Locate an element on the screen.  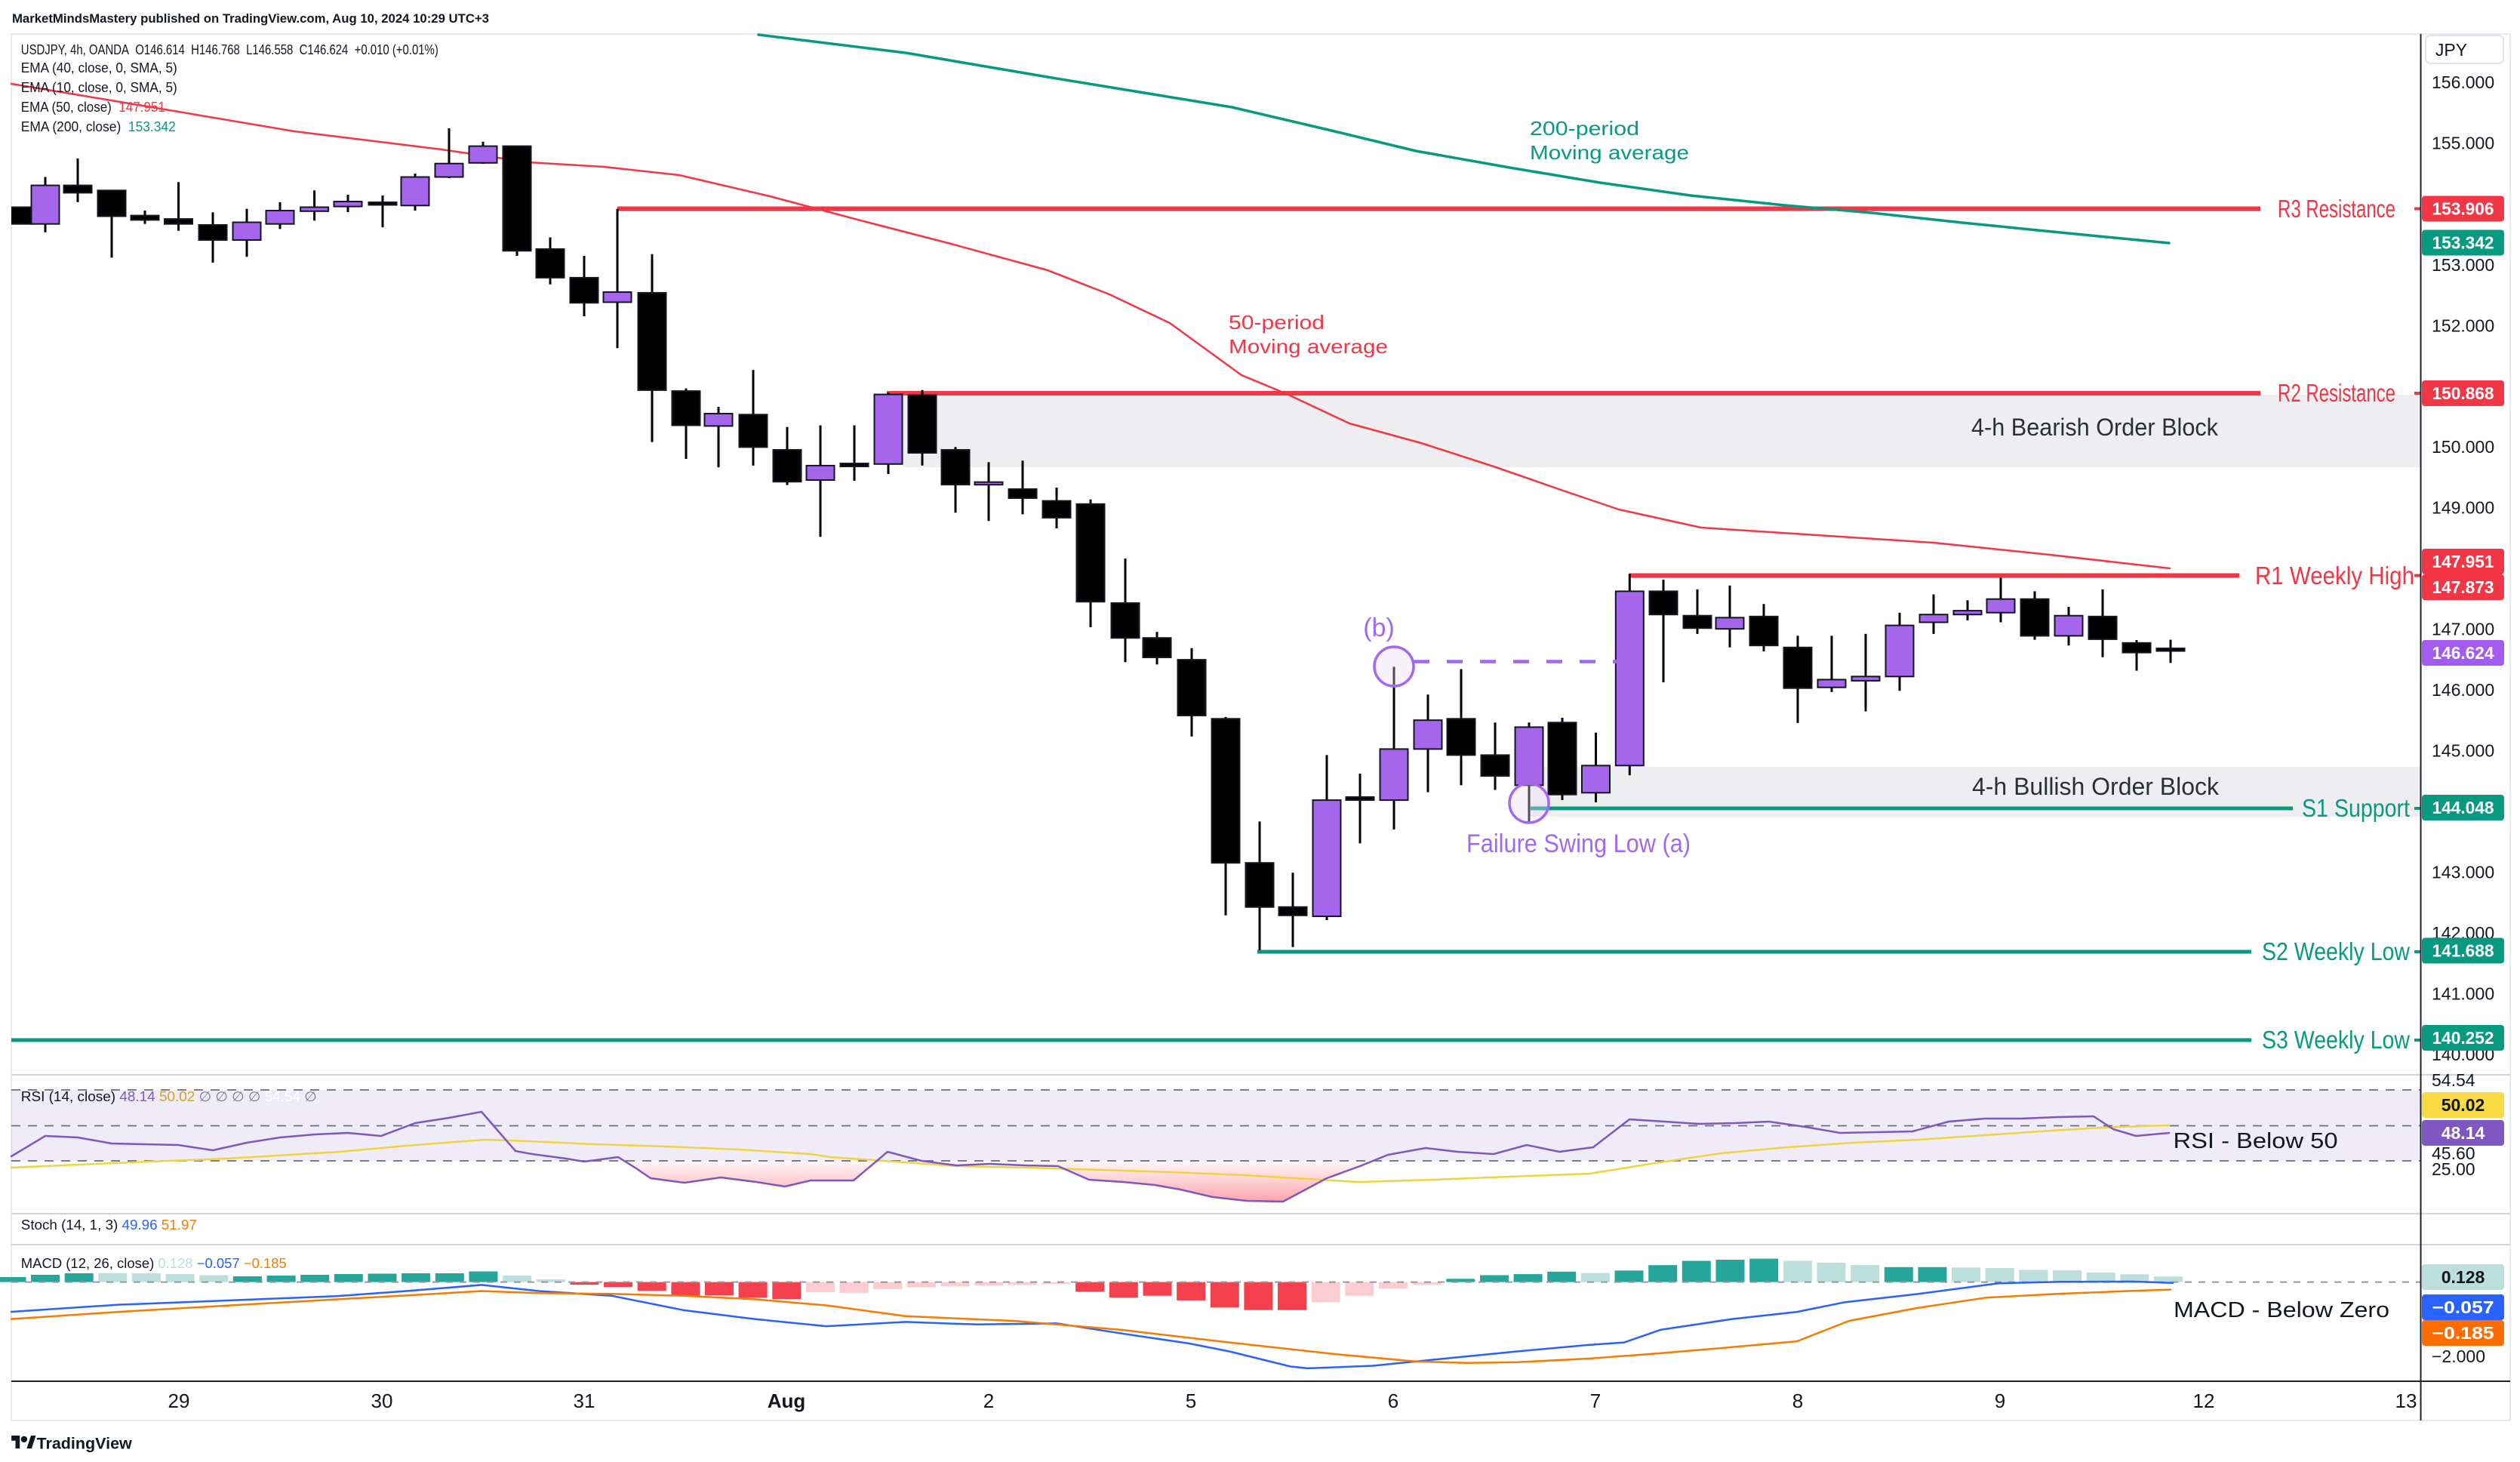
svg-text: 13 is located at coordinates (2406, 1401).